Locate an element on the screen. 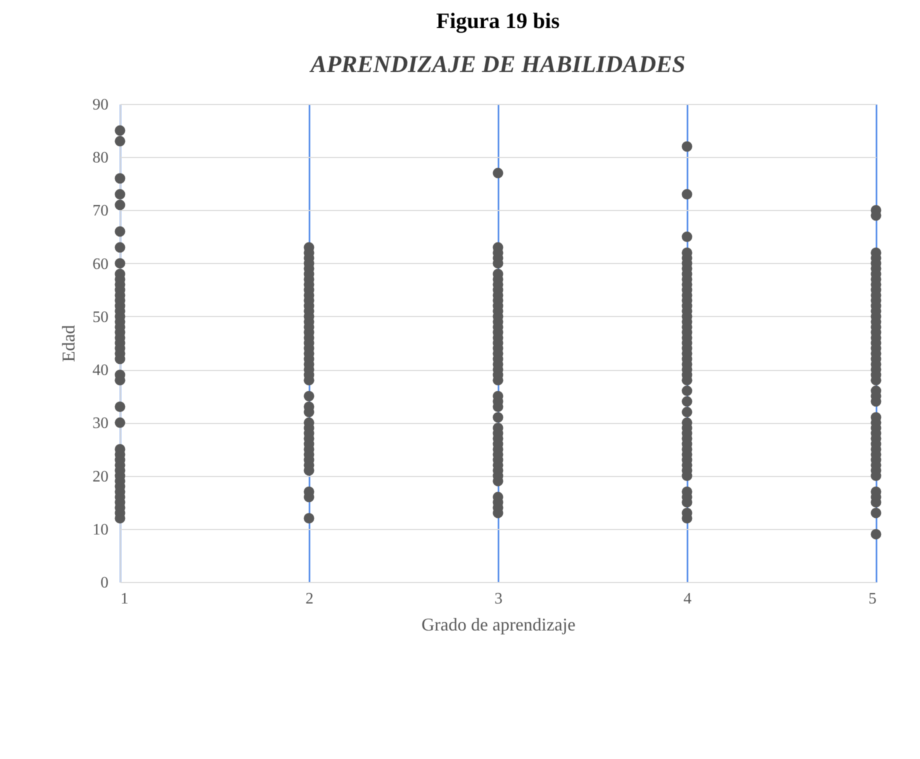 This screenshot has width=920, height=759. y-tick-label: 50 is located at coordinates (100, 317).